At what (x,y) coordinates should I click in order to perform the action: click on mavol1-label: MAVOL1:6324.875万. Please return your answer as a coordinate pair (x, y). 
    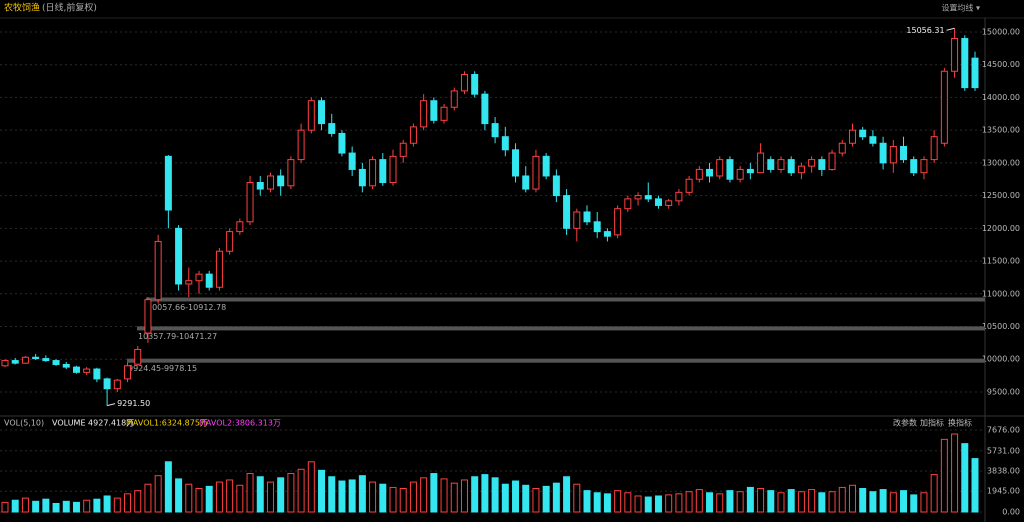
    Looking at the image, I should click on (167, 423).